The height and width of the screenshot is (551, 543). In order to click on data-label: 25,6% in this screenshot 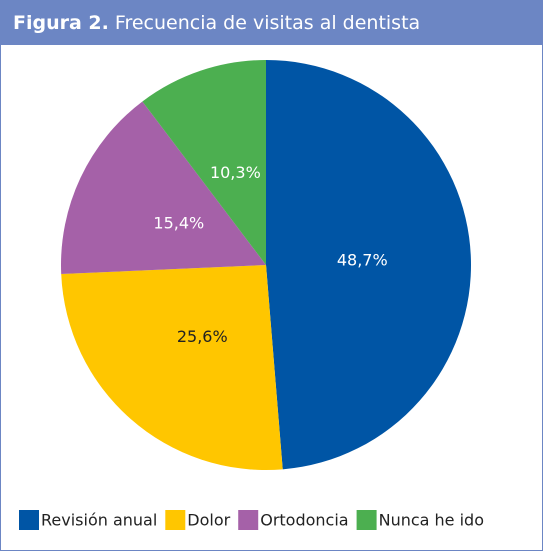, I will do `click(202, 336)`.